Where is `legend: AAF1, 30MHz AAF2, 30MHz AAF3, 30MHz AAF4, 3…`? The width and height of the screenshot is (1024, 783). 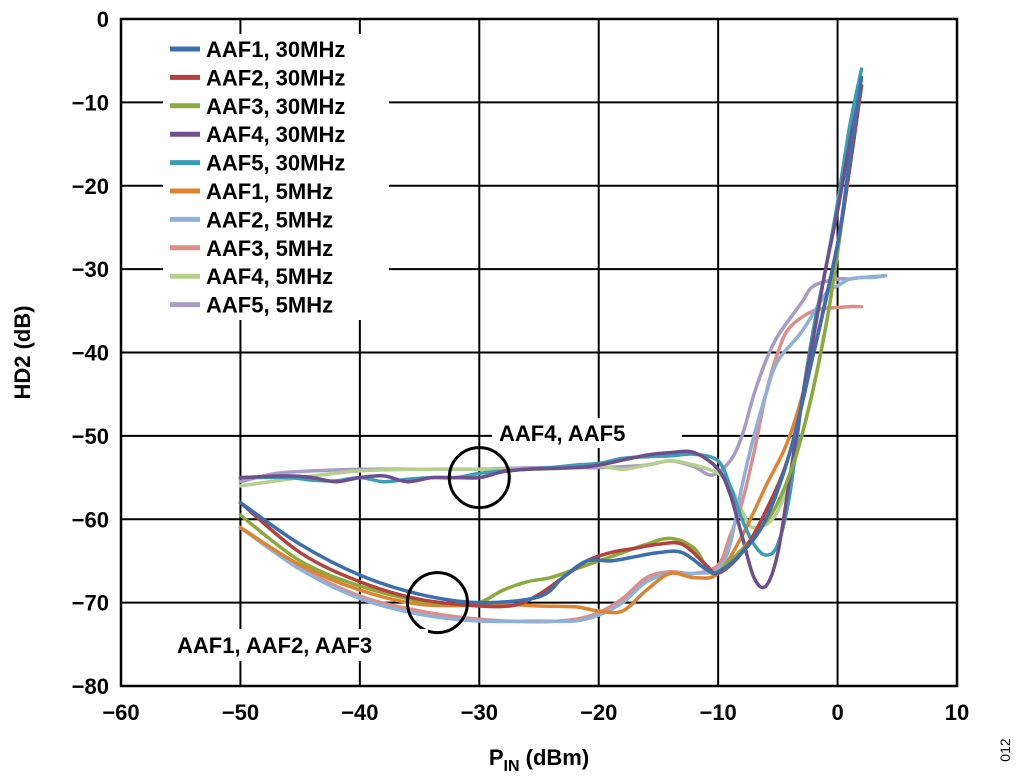 legend: AAF1, 30MHz AAF2, 30MHz AAF3, 30MHz AAF4, 3… is located at coordinates (276, 177).